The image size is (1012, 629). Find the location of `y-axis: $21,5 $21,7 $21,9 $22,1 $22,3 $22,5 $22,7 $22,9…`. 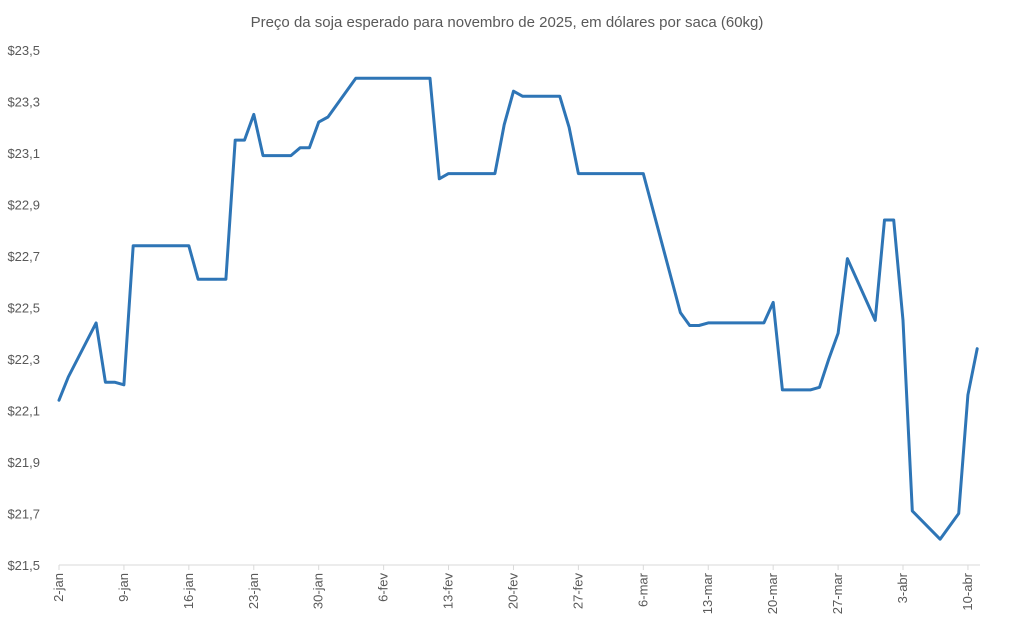

y-axis: $21,5 $21,7 $21,9 $22,1 $22,3 $22,5 $22,7 $22,9… is located at coordinates (23, 308).